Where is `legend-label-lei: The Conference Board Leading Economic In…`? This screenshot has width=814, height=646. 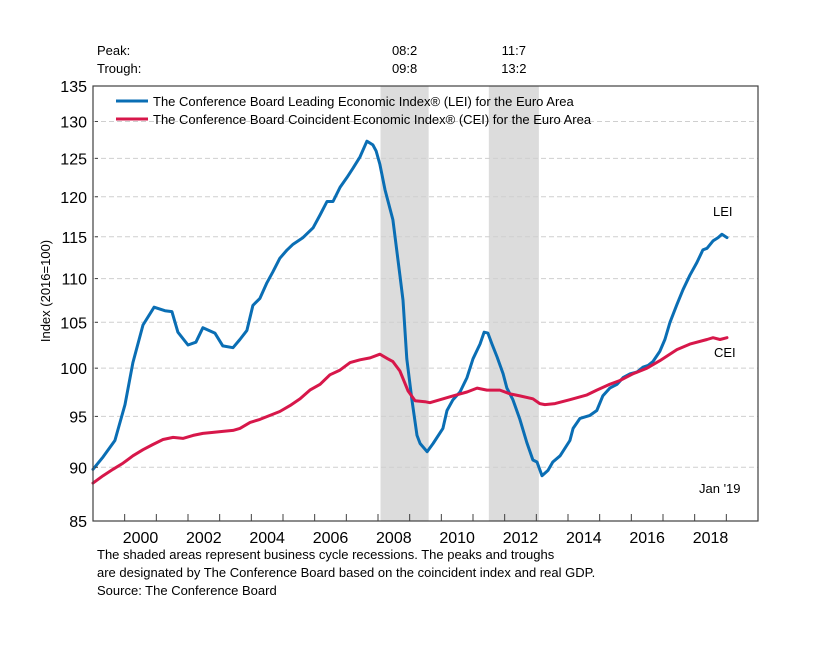 legend-label-lei: The Conference Board Leading Economic In… is located at coordinates (364, 101).